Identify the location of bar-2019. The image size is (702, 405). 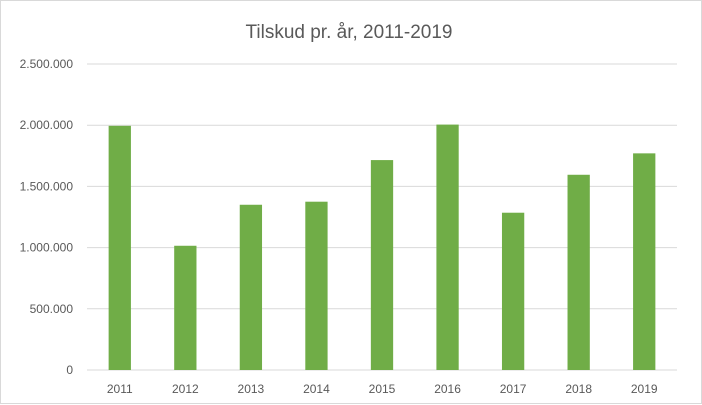
(644, 261).